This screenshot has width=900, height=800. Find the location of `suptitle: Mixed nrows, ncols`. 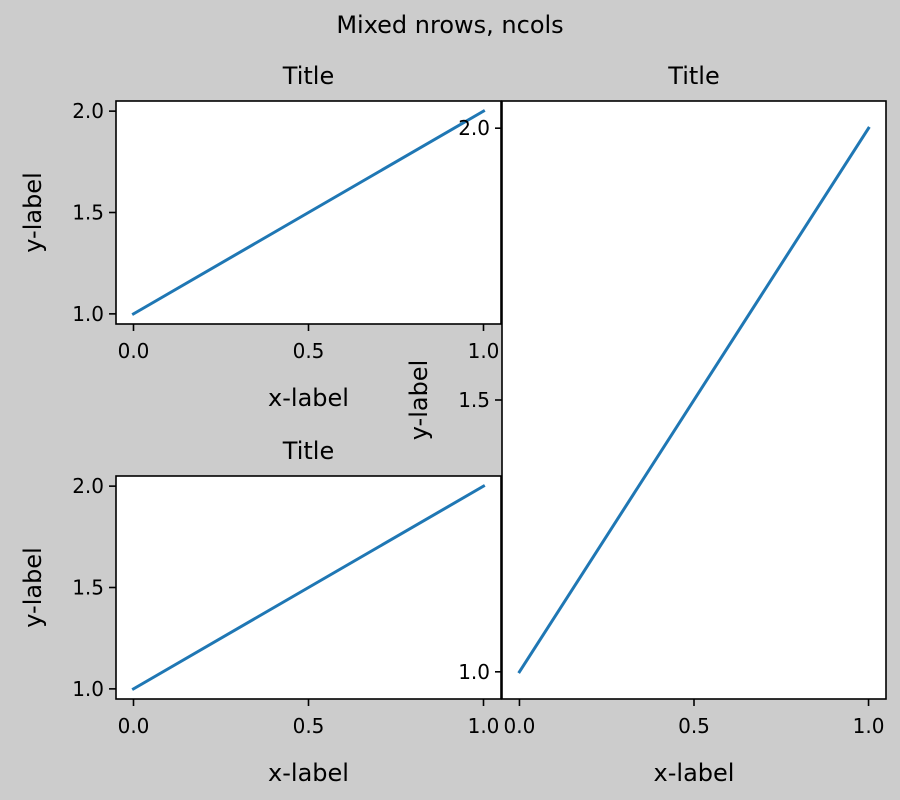

suptitle: Mixed nrows, ncols is located at coordinates (449, 25).